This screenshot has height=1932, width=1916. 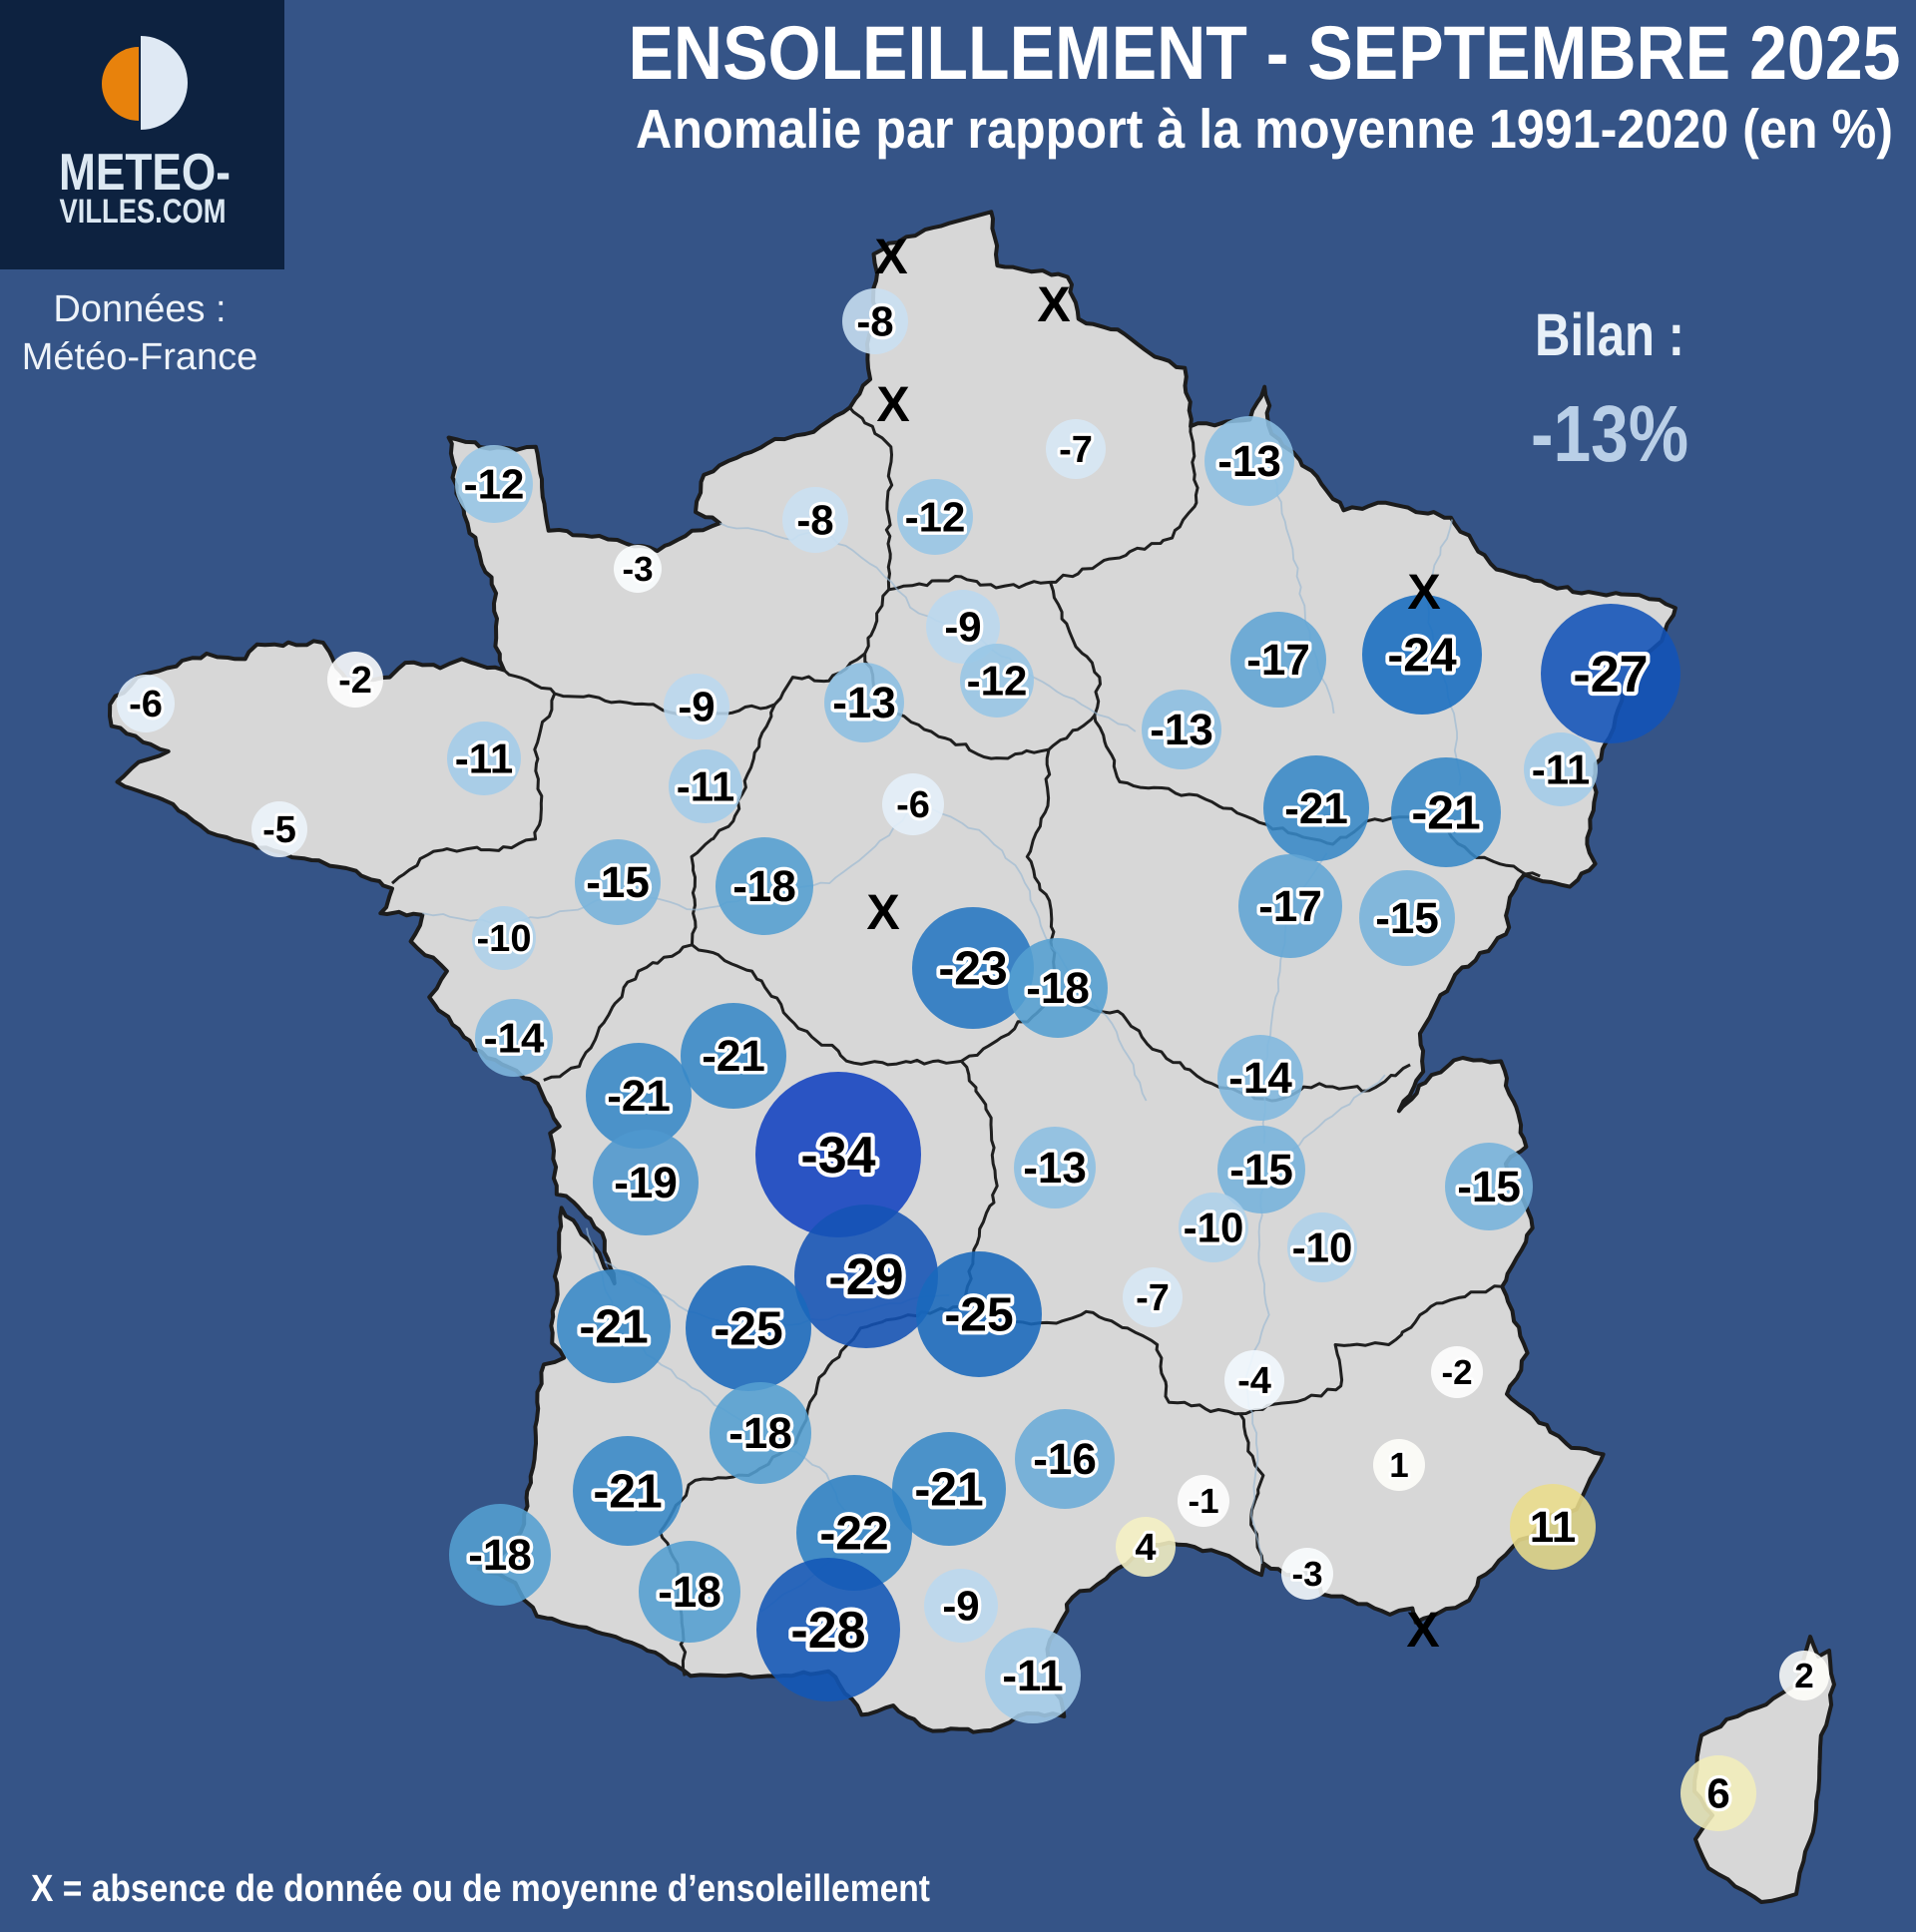 I want to click on svg-text: -5, so click(x=279, y=830).